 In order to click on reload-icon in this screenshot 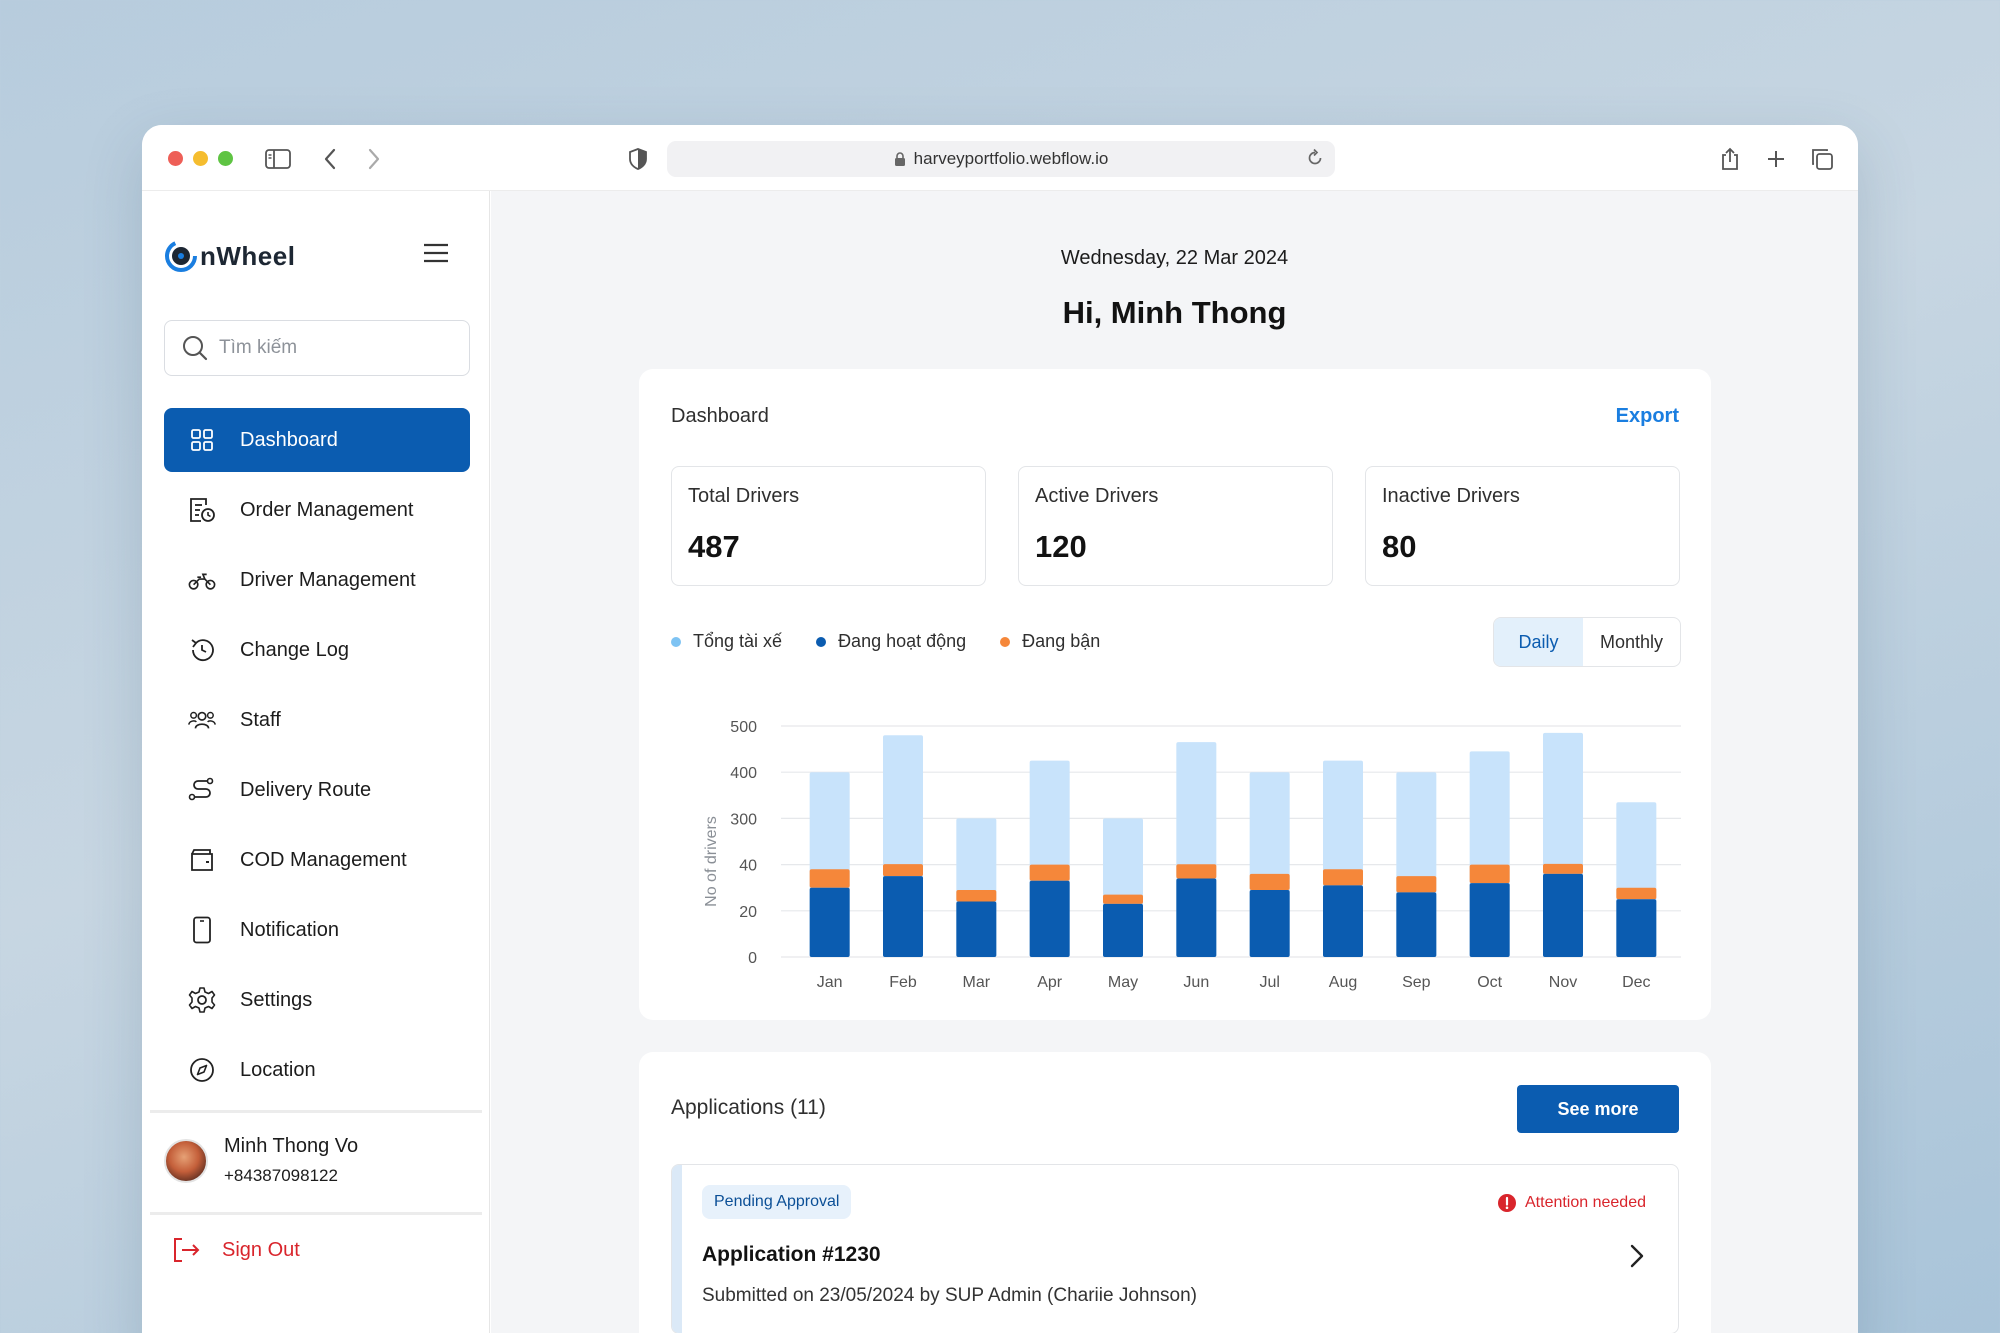, I will do `click(1315, 160)`.